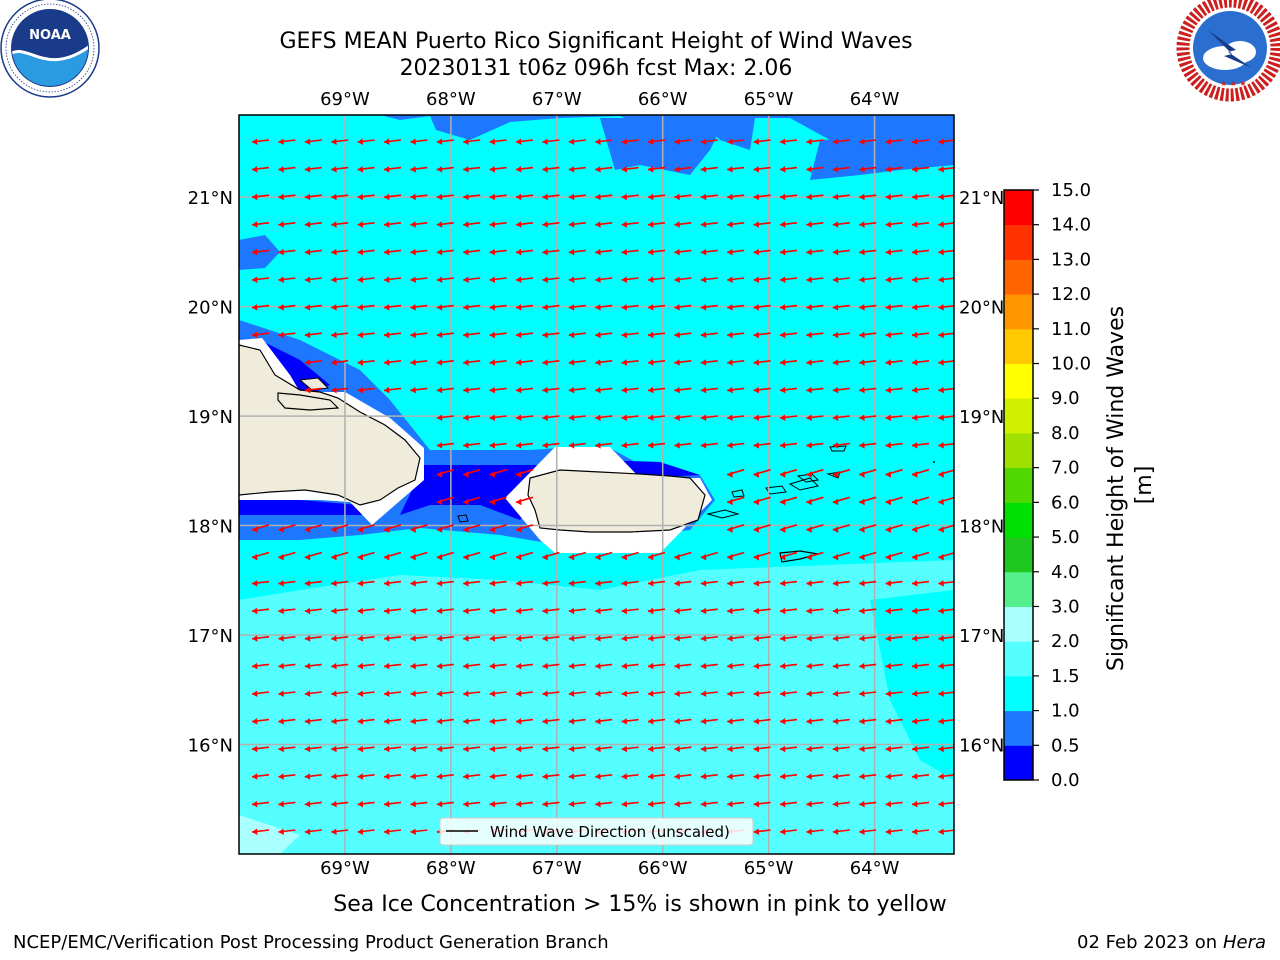  I want to click on colorbar-tick-label: 6.0, so click(1065, 502).